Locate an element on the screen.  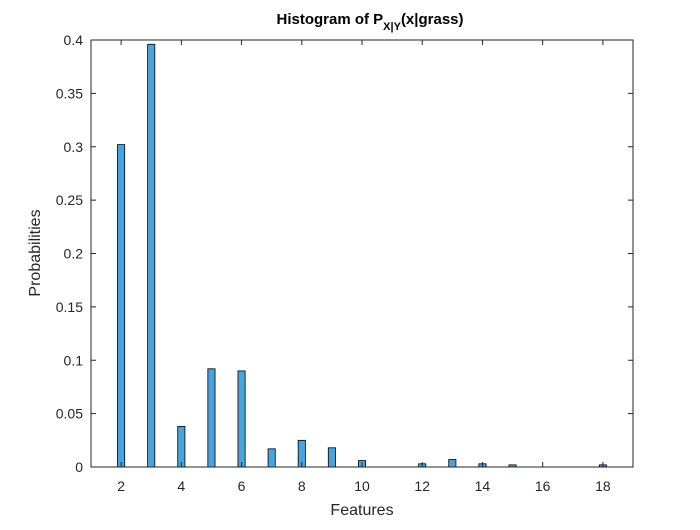
y-tick-label: 0.1 is located at coordinates (74, 360).